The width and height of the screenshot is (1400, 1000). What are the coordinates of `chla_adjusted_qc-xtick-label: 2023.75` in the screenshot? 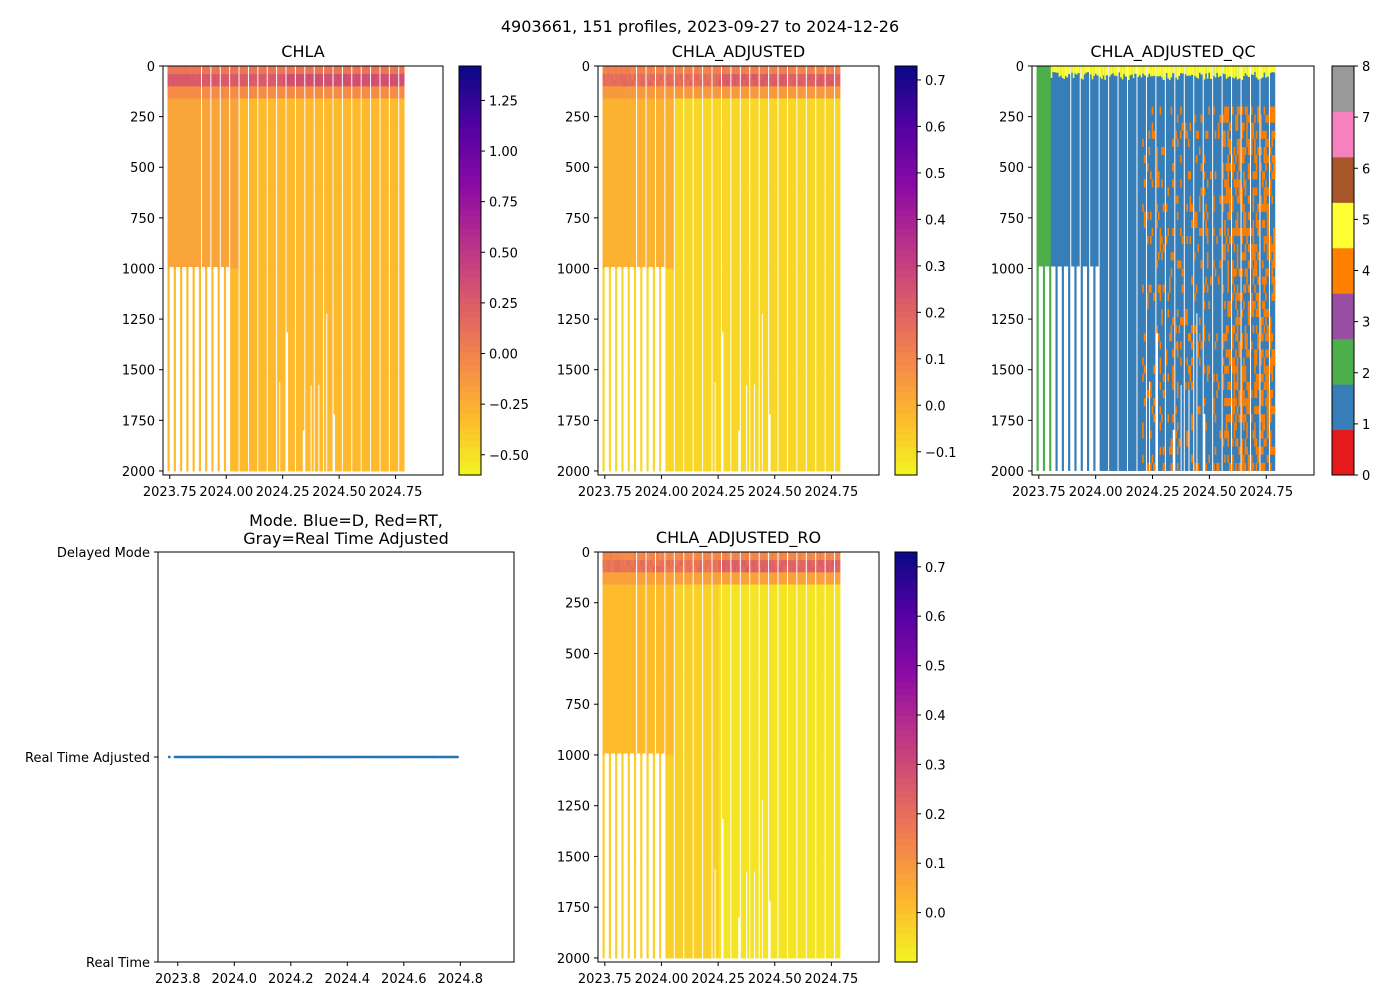 It's located at (1039, 492).